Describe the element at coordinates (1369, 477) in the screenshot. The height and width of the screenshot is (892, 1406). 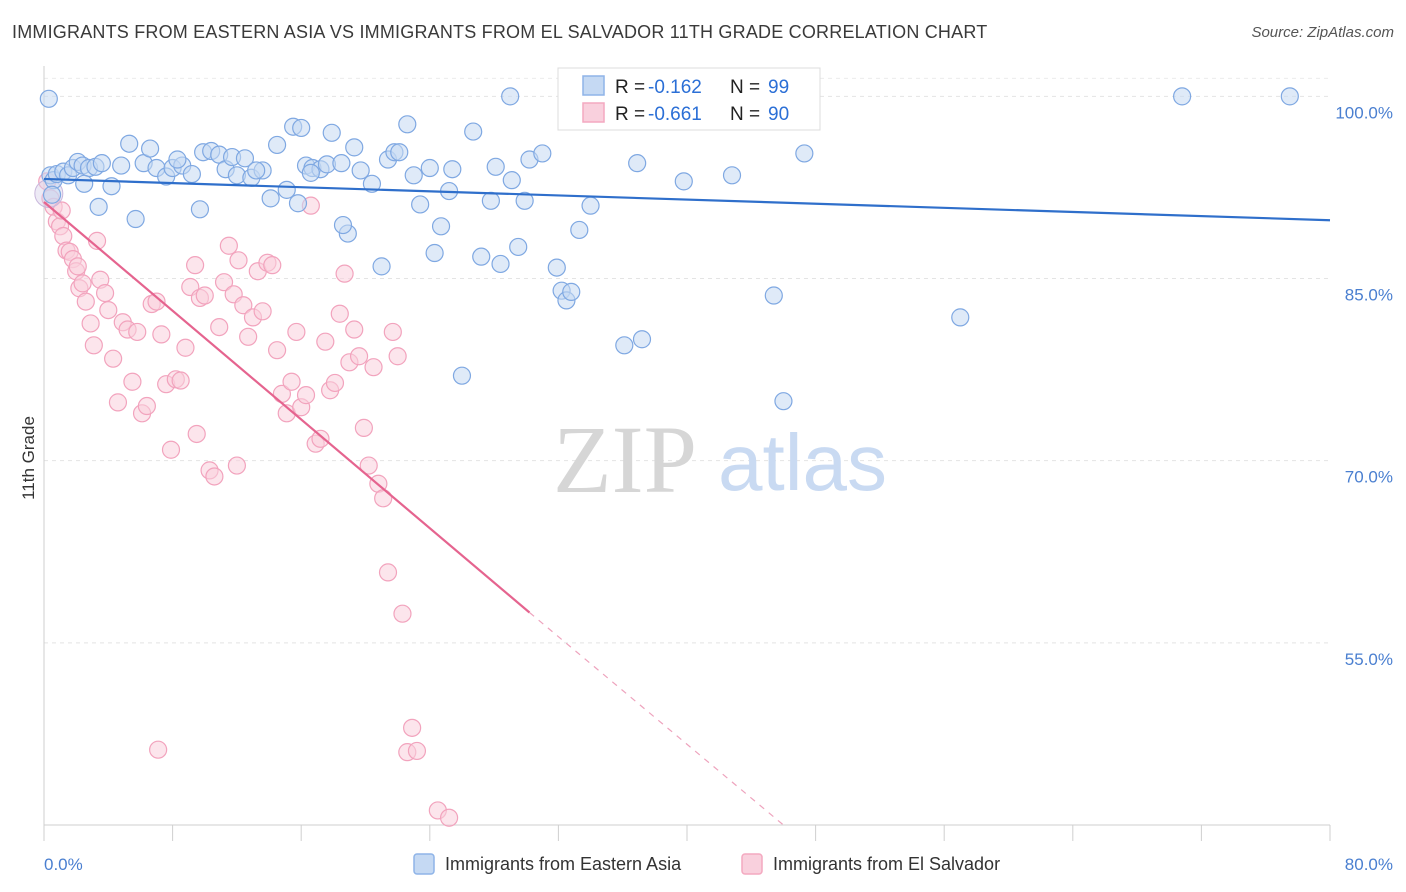
I see `y-tick-label: 70.0%` at that location.